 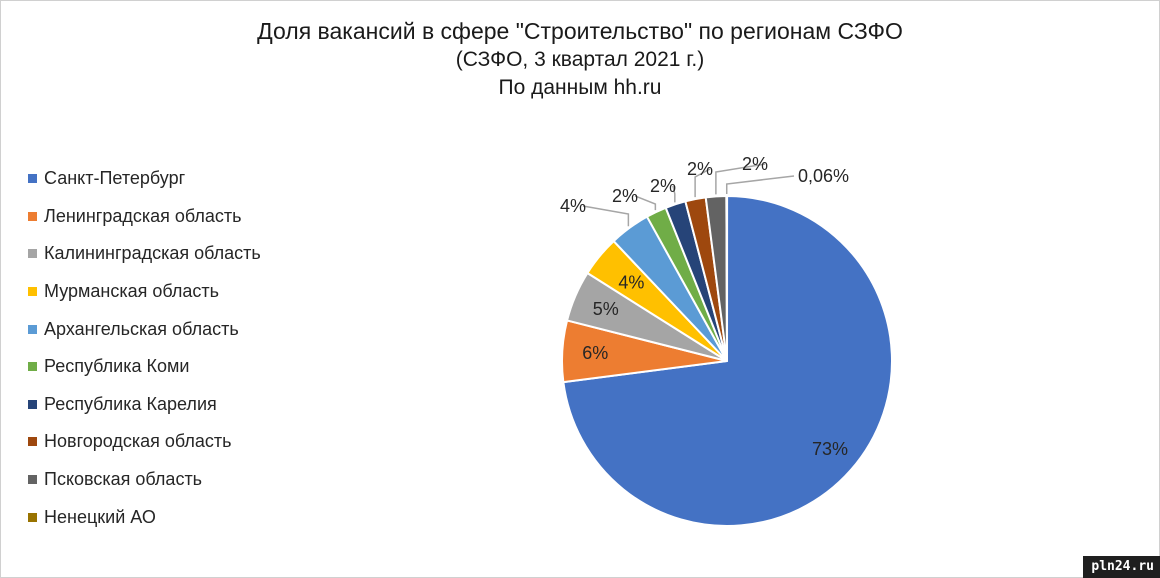 I want to click on legend-item: Новгородская область, so click(x=144, y=442).